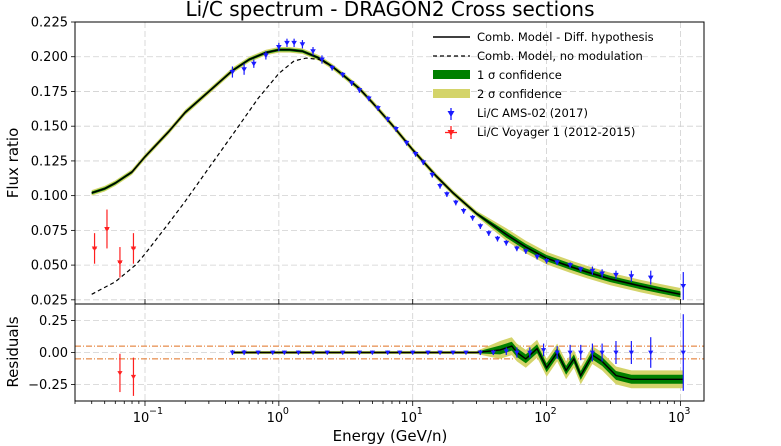  I want to click on legend-label-1sigma: 1 σ confidence, so click(519, 75).